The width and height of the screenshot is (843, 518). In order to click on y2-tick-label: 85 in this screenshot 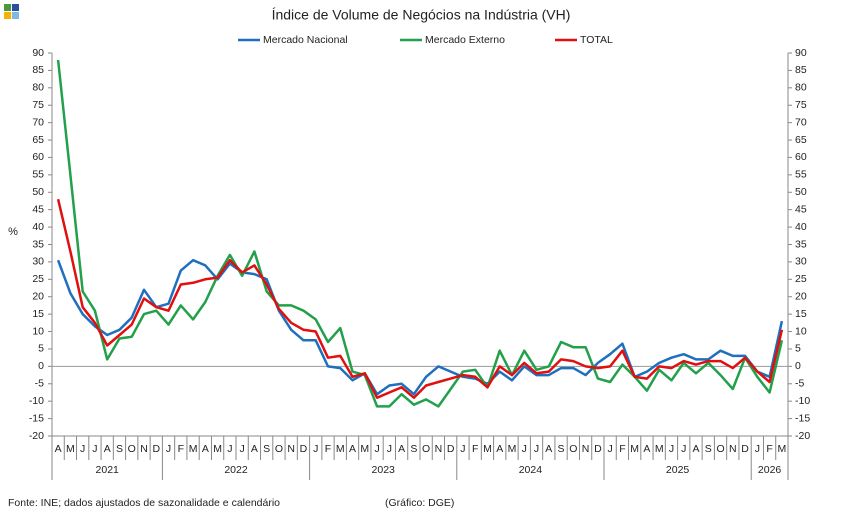, I will do `click(801, 70)`.